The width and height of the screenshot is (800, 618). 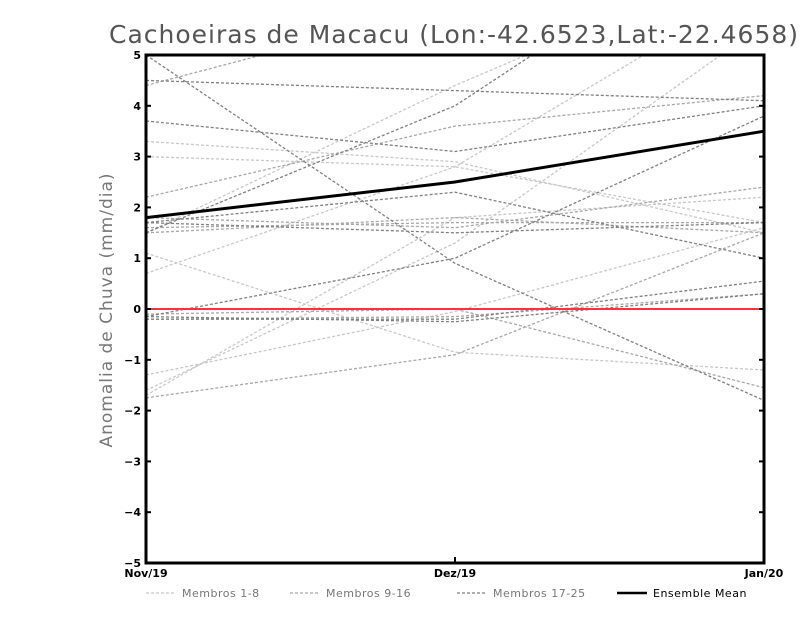 What do you see at coordinates (132, 411) in the screenshot?
I see `y-tick-label: −2` at bounding box center [132, 411].